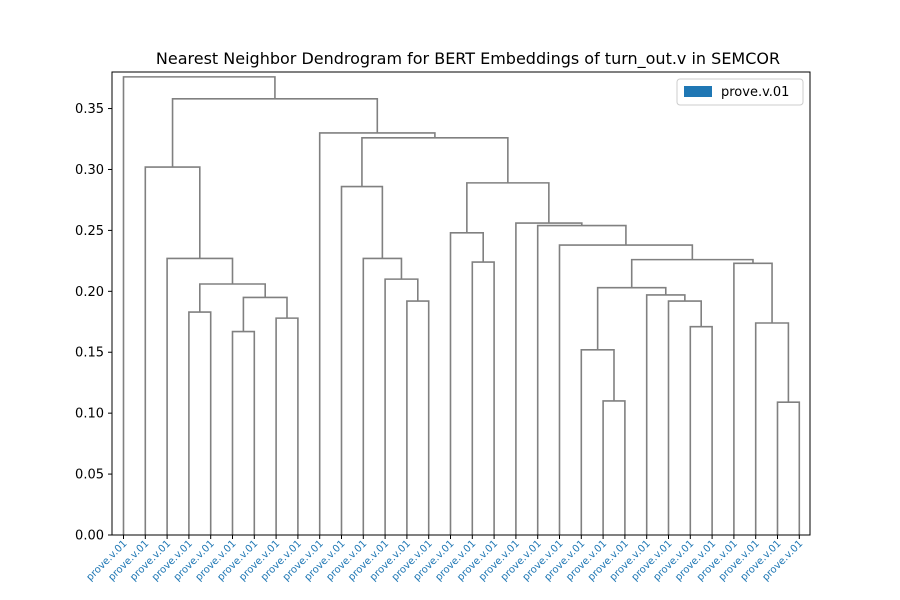  What do you see at coordinates (89, 109) in the screenshot?
I see `y-tick-label: 0.35` at bounding box center [89, 109].